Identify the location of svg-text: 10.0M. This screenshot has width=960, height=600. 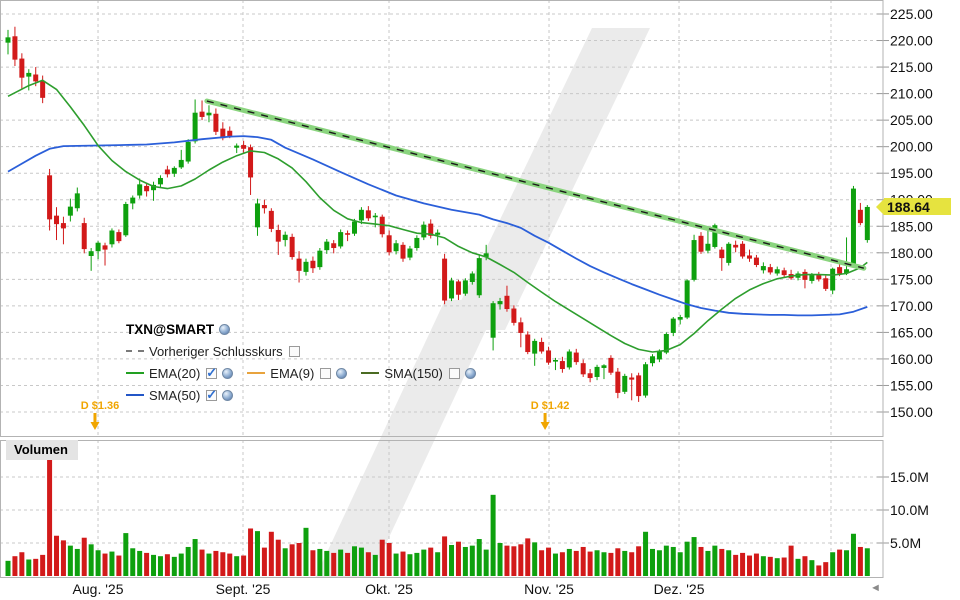
(909, 510).